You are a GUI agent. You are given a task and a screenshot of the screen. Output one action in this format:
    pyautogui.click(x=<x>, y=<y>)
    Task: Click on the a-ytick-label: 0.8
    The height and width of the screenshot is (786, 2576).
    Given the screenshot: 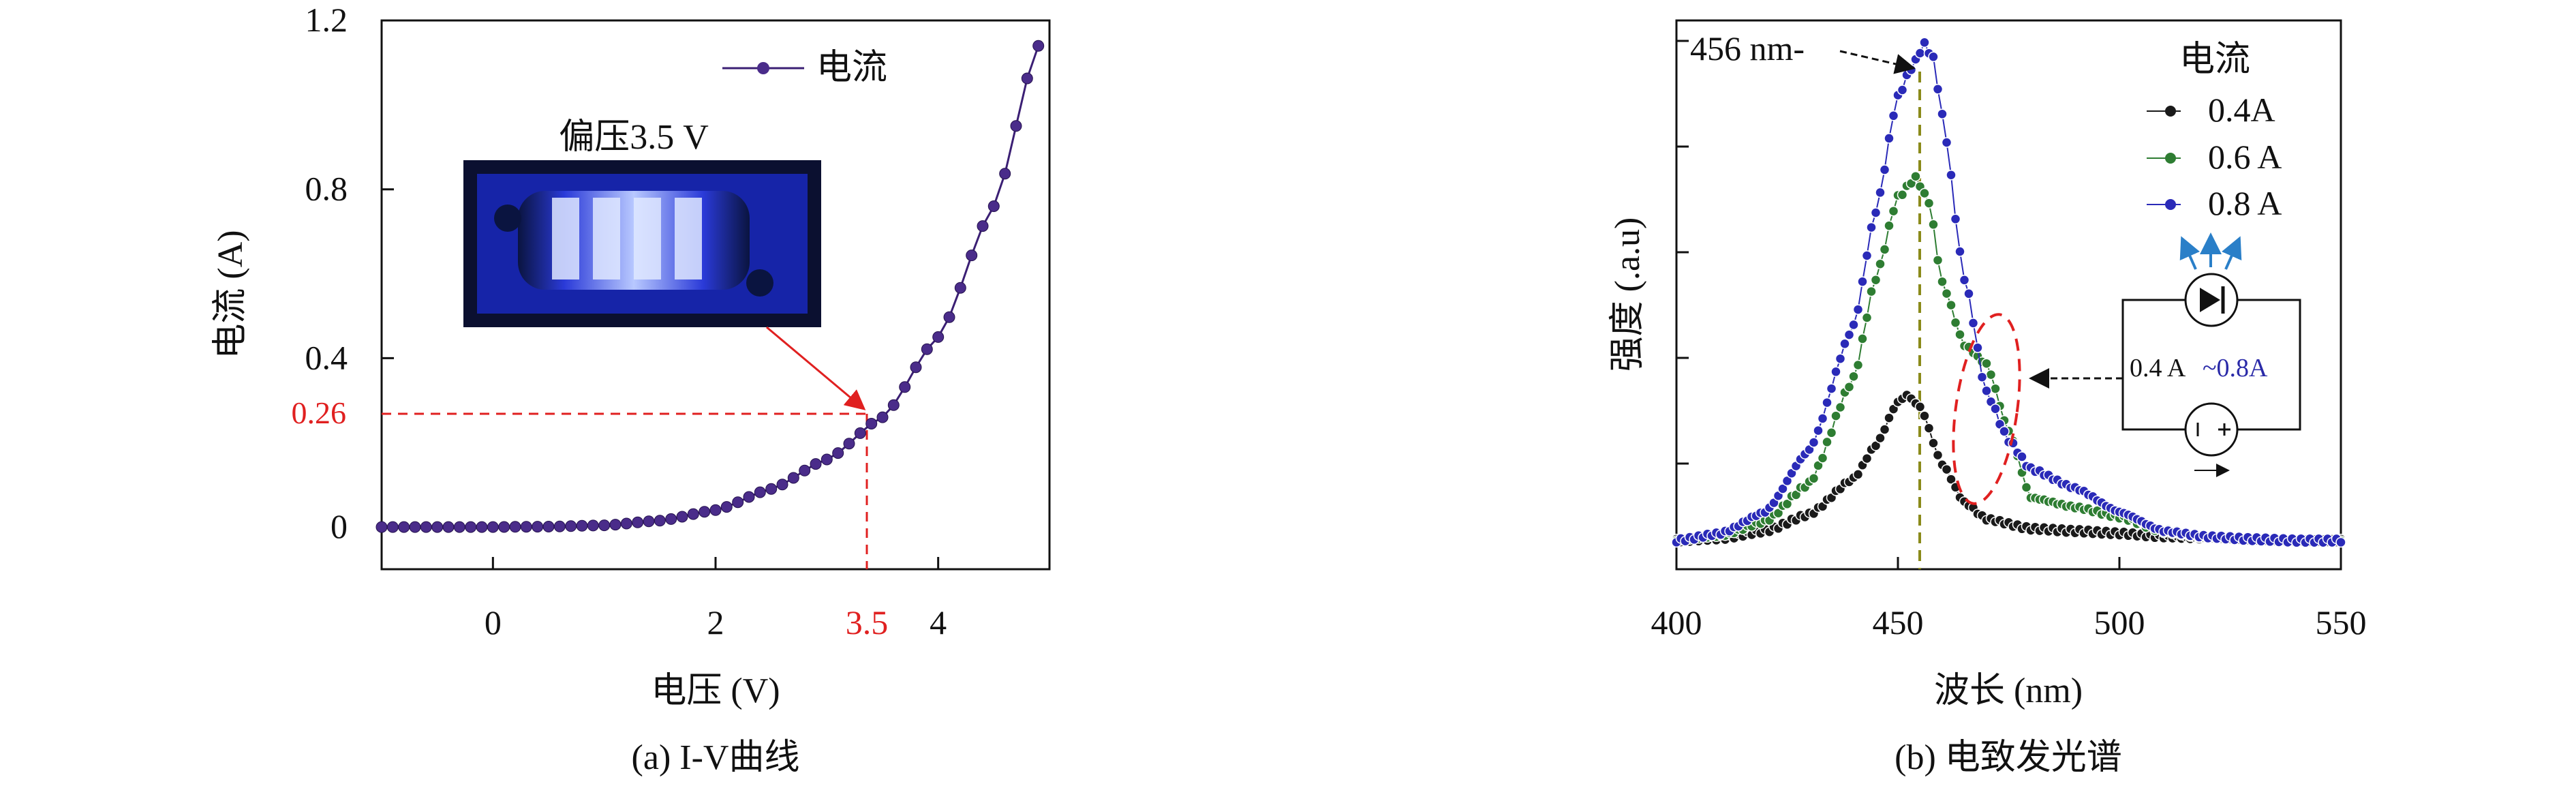 What is the action you would take?
    pyautogui.click(x=326, y=189)
    